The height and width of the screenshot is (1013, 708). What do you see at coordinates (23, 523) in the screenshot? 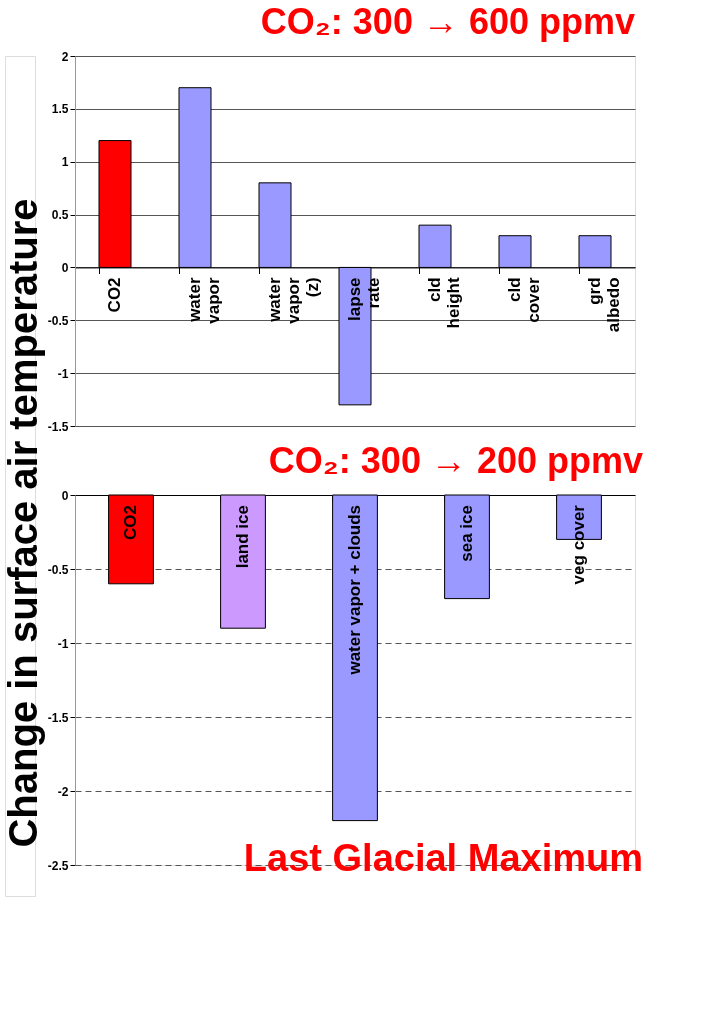
I see `y-axis-title: Change in surface air temperature` at bounding box center [23, 523].